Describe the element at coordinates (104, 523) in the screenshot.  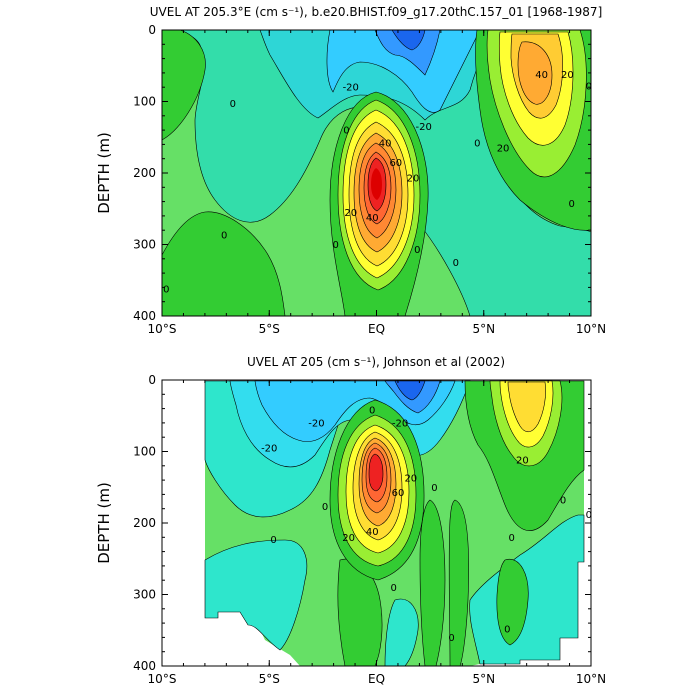
I see `panel-2-ylabel: DEPTH (m)` at that location.